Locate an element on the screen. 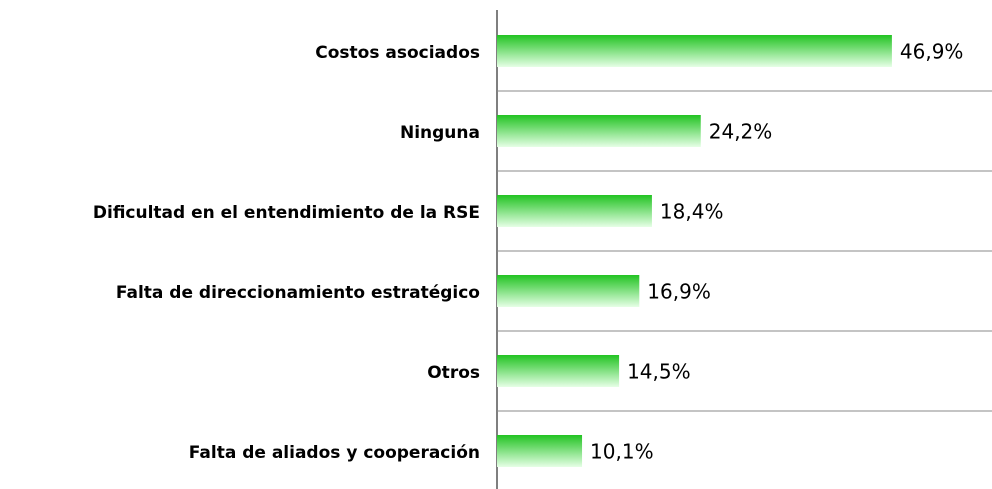 The height and width of the screenshot is (489, 992). category-label: Costos asociados is located at coordinates (397, 53).